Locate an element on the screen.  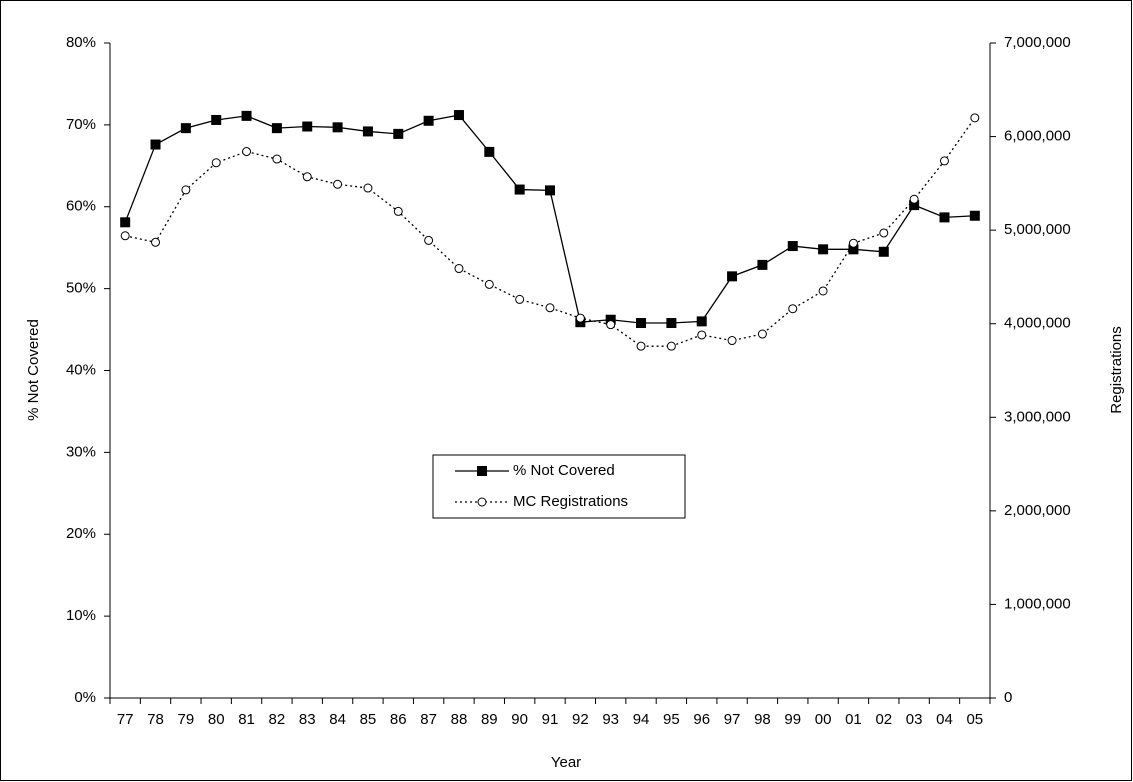
x-tick-label: 77 is located at coordinates (125, 719).